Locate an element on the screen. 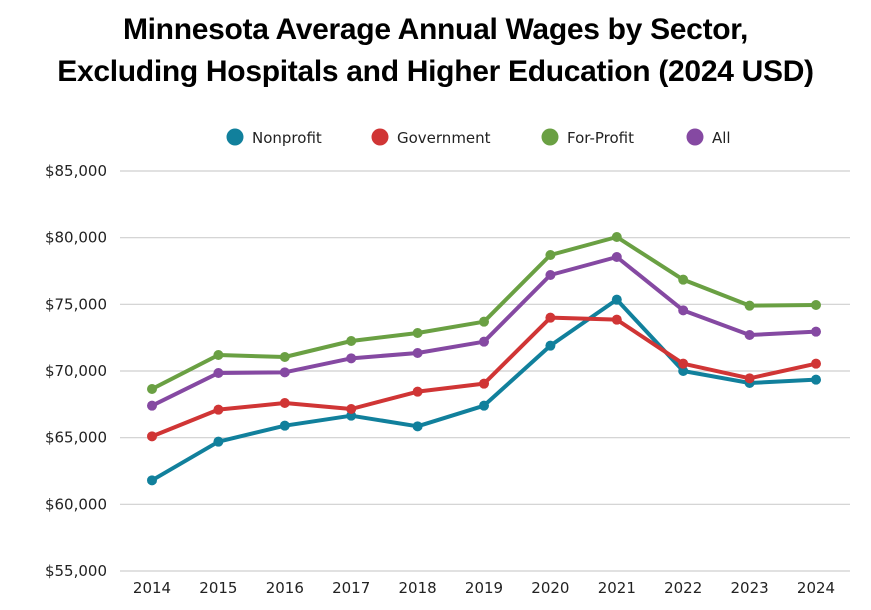  x-tick-label: 2017 is located at coordinates (351, 588).